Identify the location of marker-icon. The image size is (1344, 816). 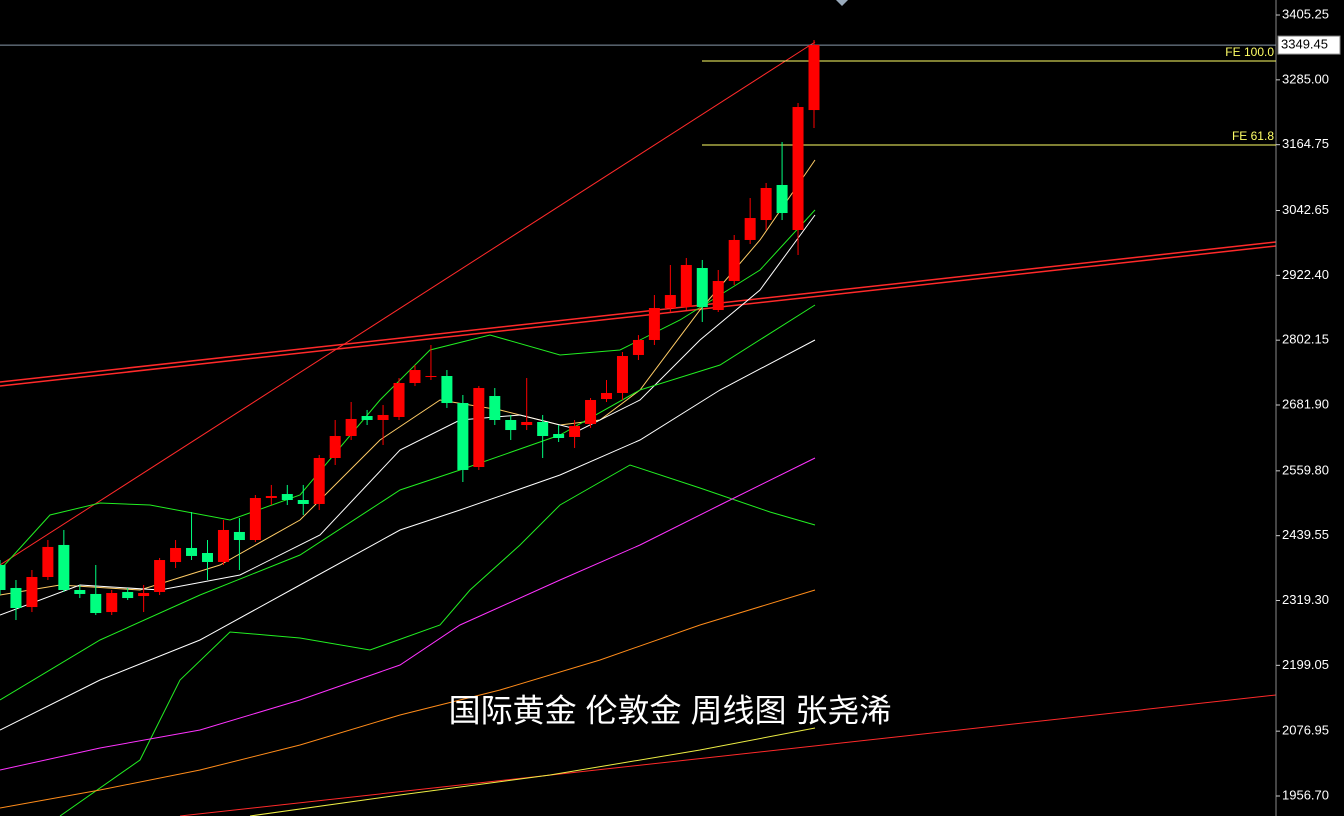
(842, 3).